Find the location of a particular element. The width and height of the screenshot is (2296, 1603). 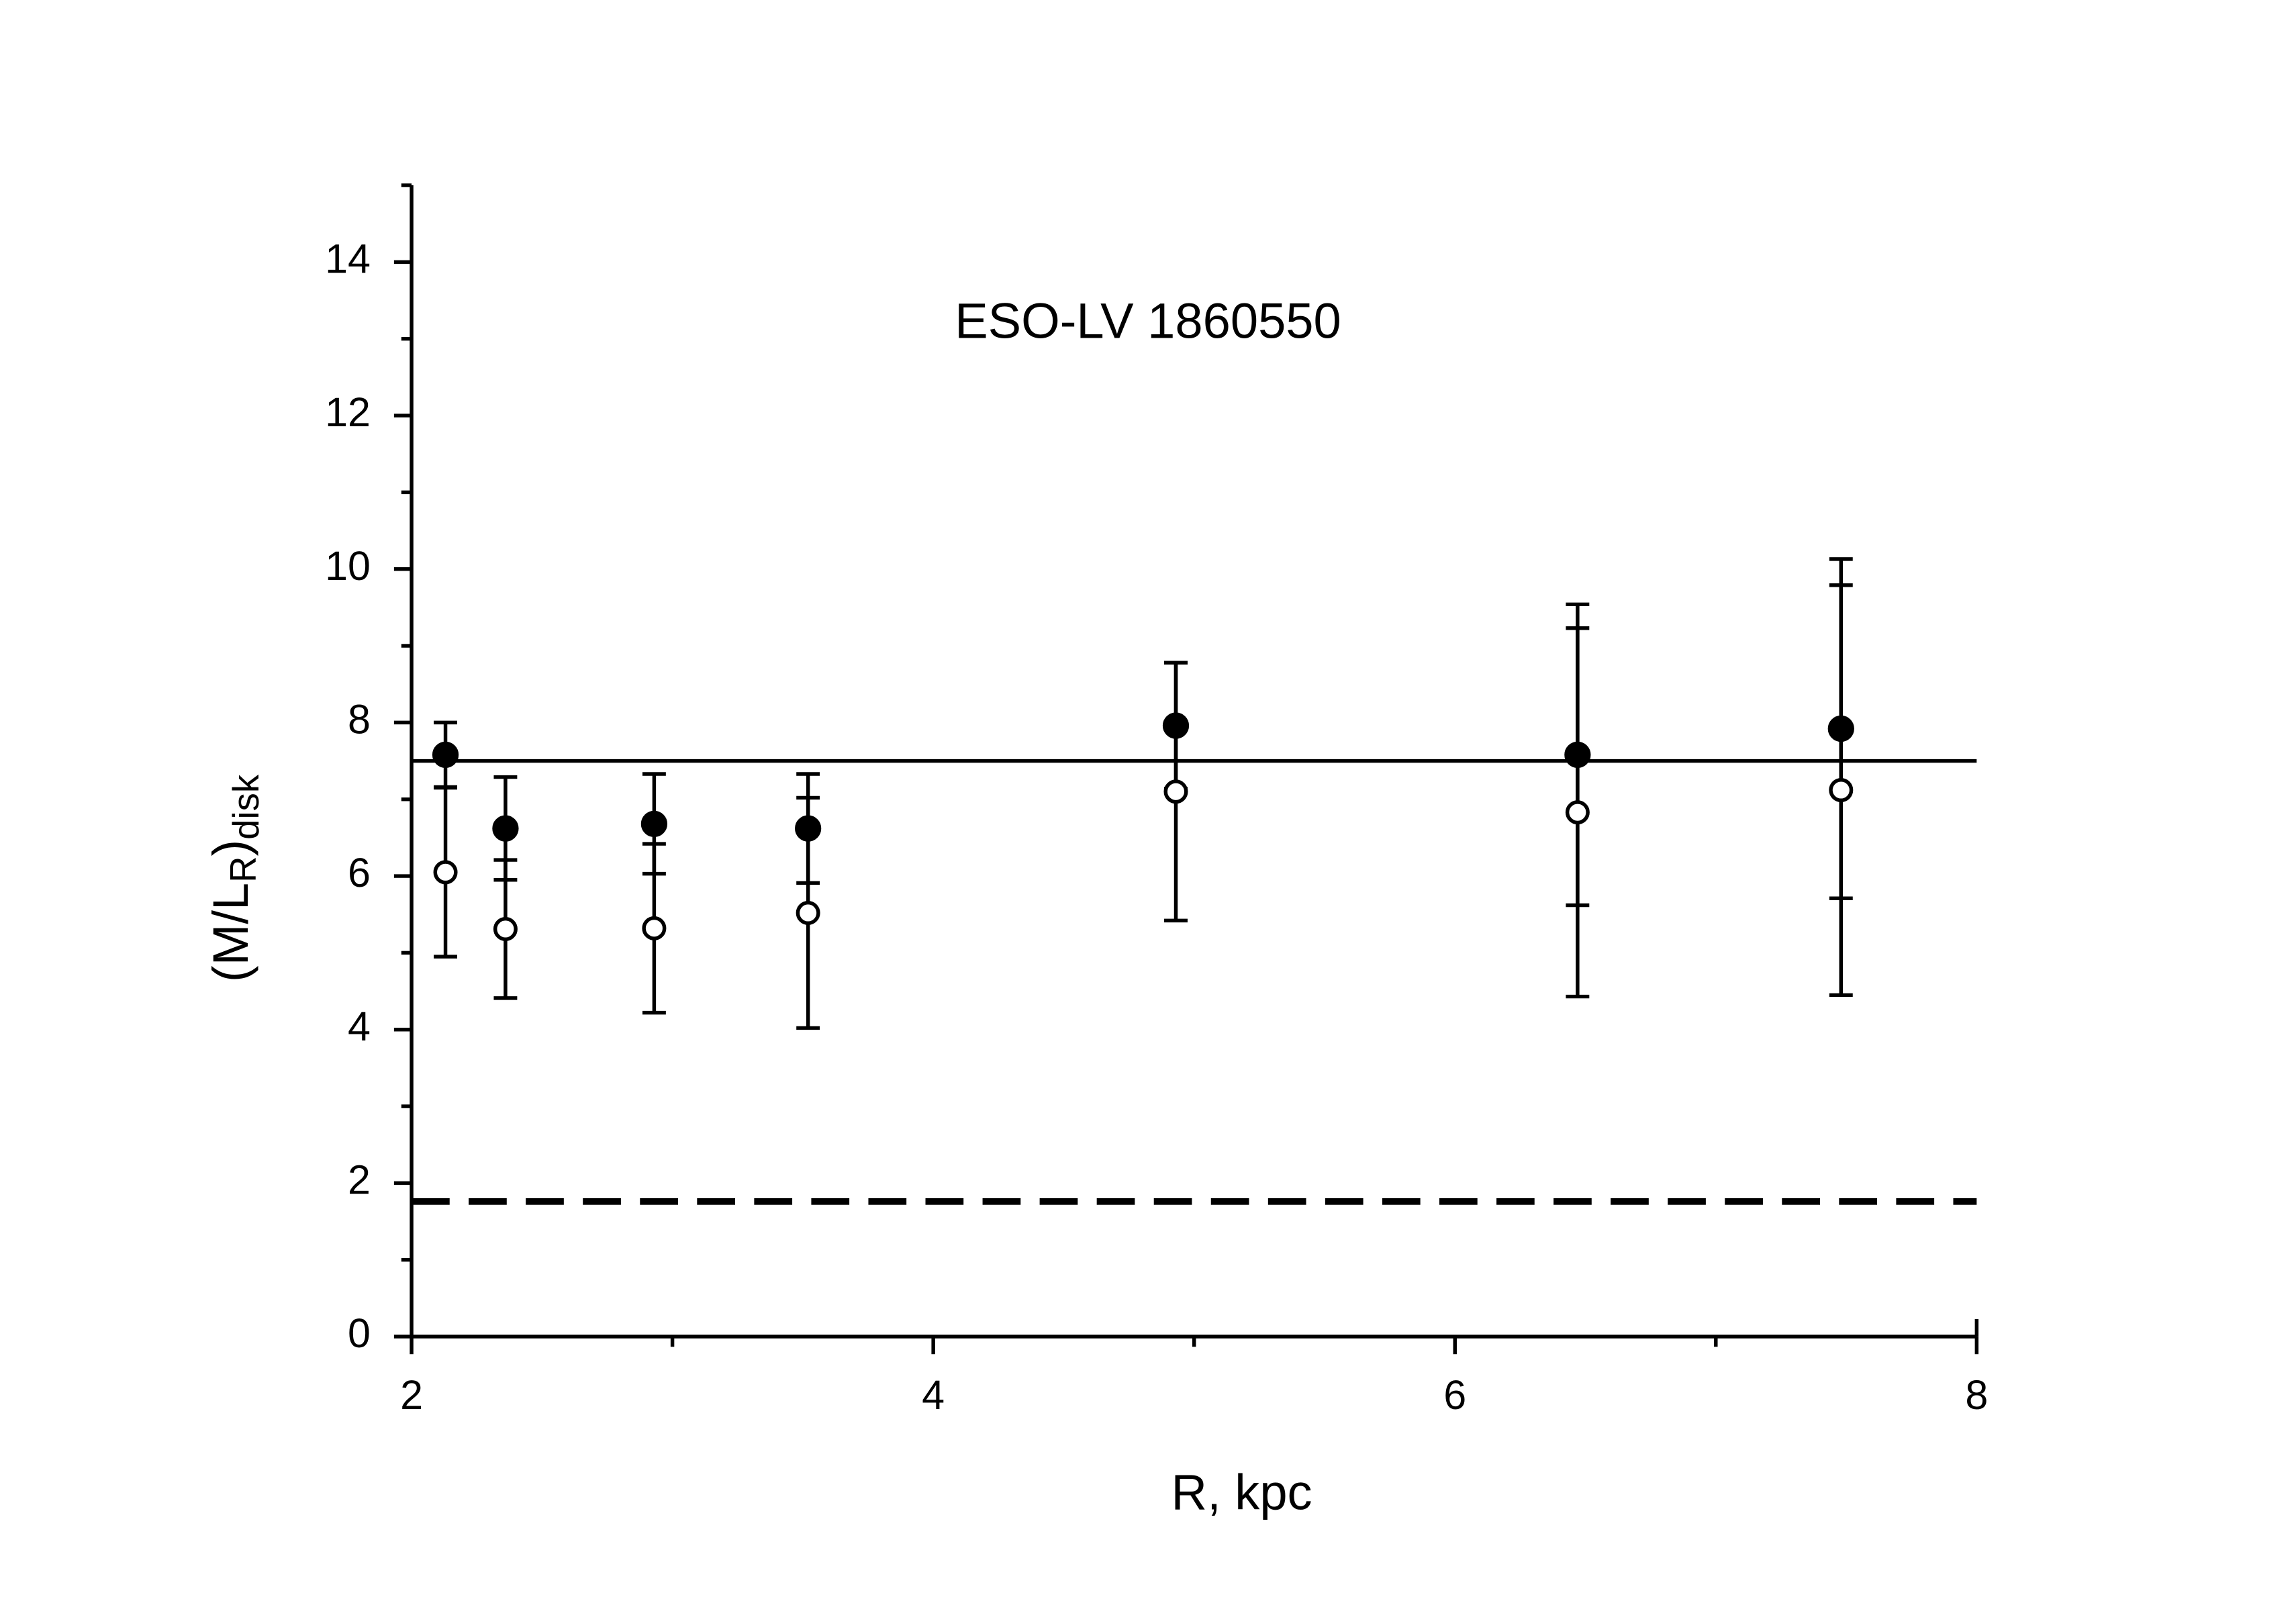

x-tick-label: 4 is located at coordinates (934, 1395).